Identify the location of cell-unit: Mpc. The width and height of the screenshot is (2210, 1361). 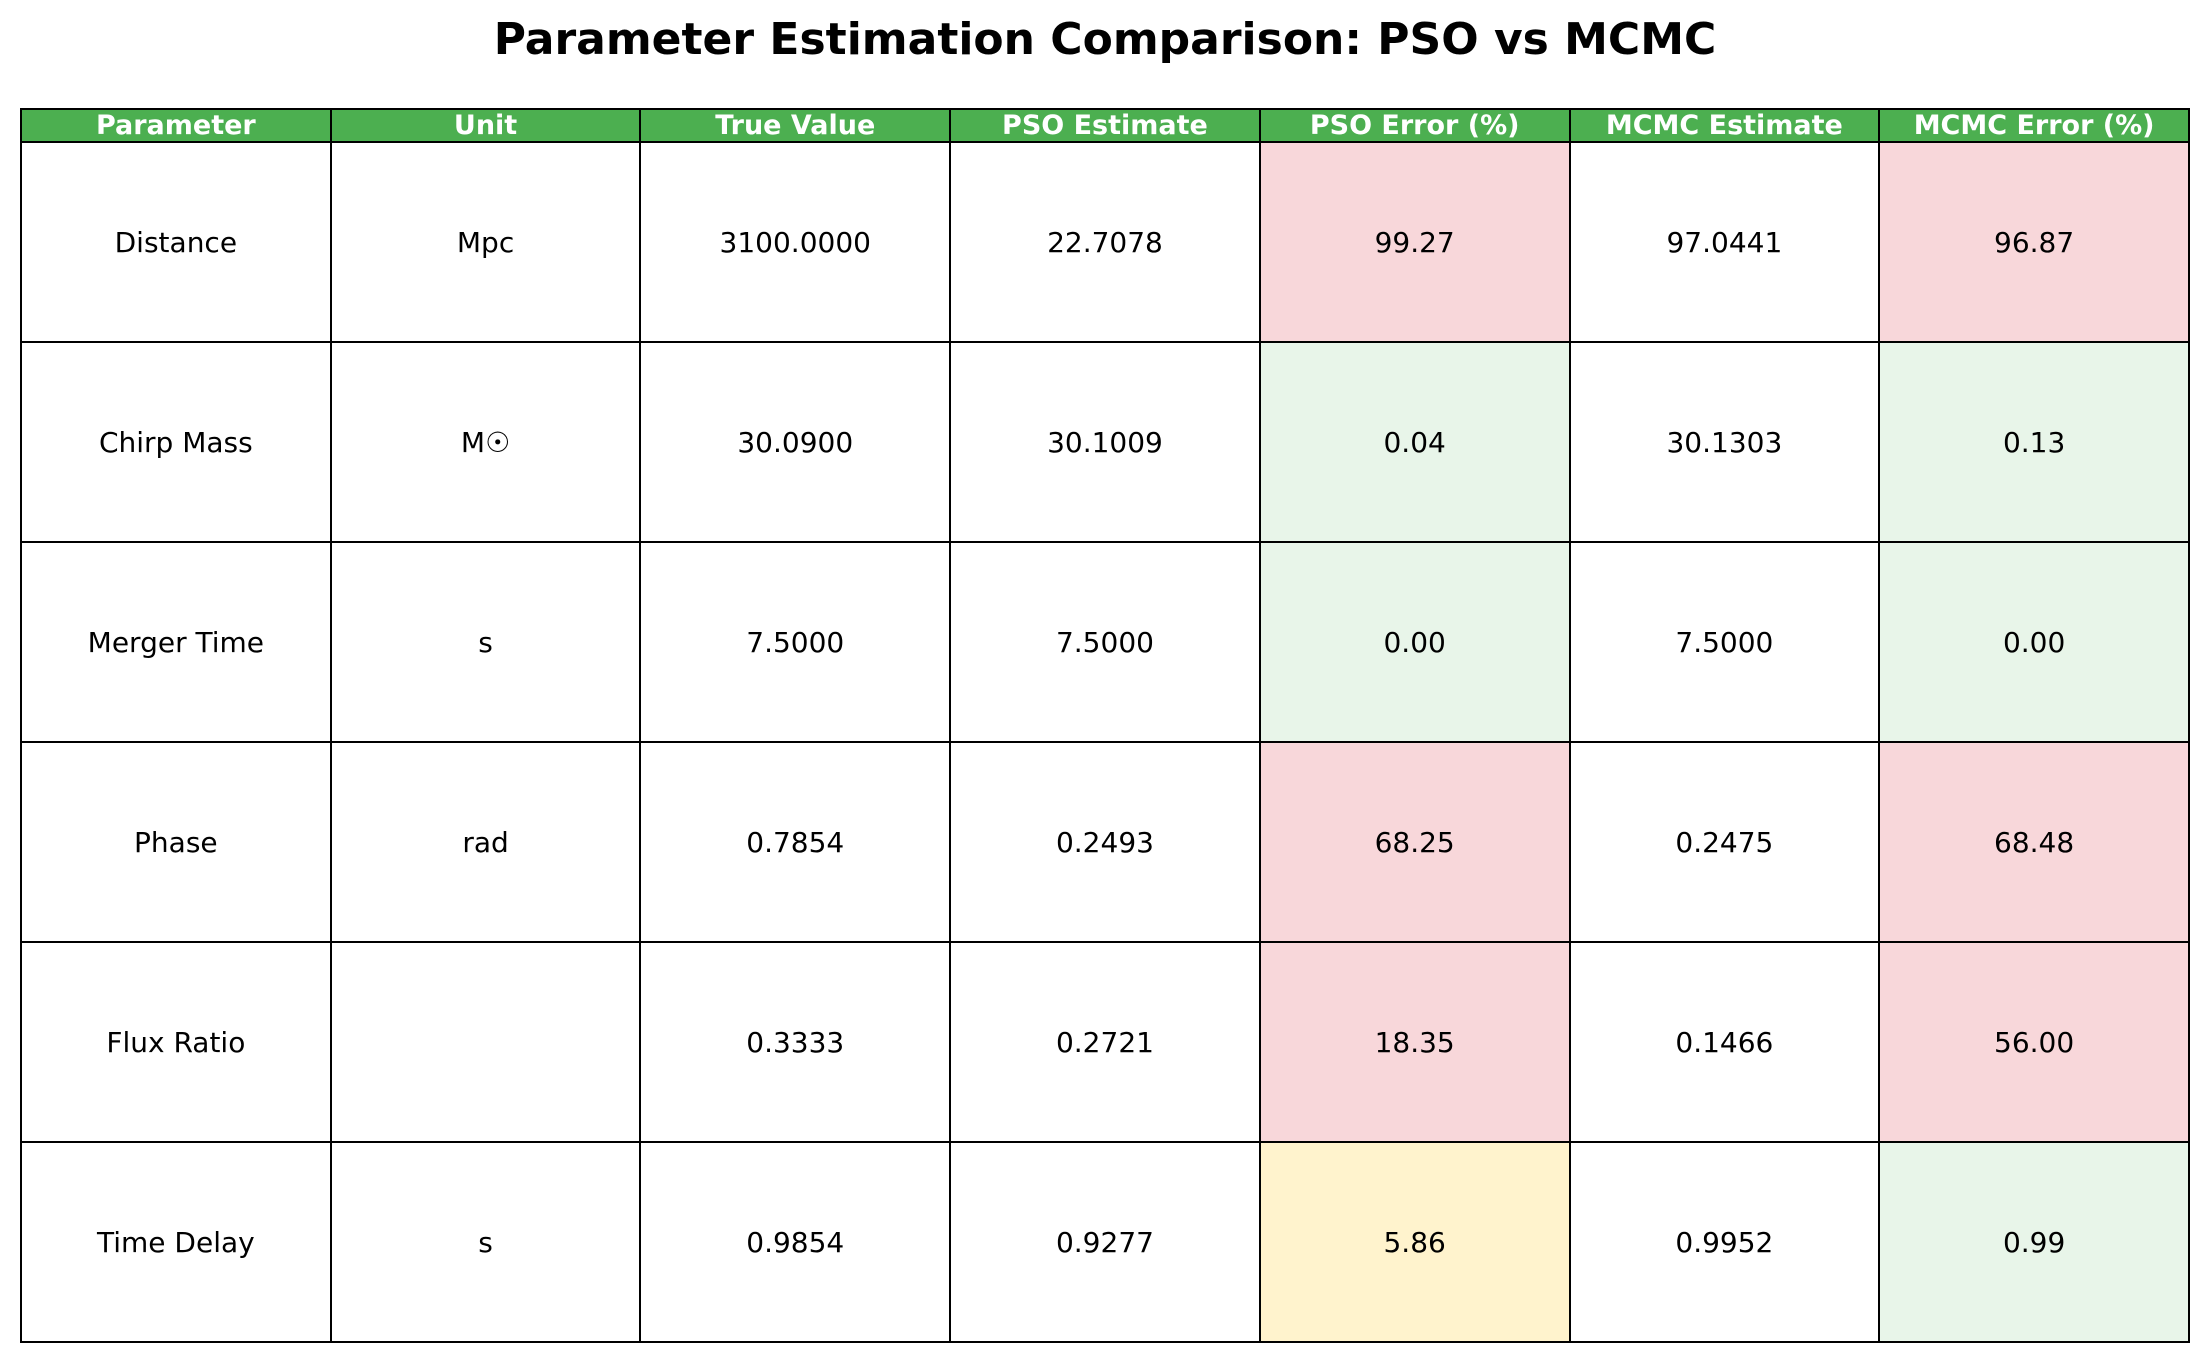
(485, 242).